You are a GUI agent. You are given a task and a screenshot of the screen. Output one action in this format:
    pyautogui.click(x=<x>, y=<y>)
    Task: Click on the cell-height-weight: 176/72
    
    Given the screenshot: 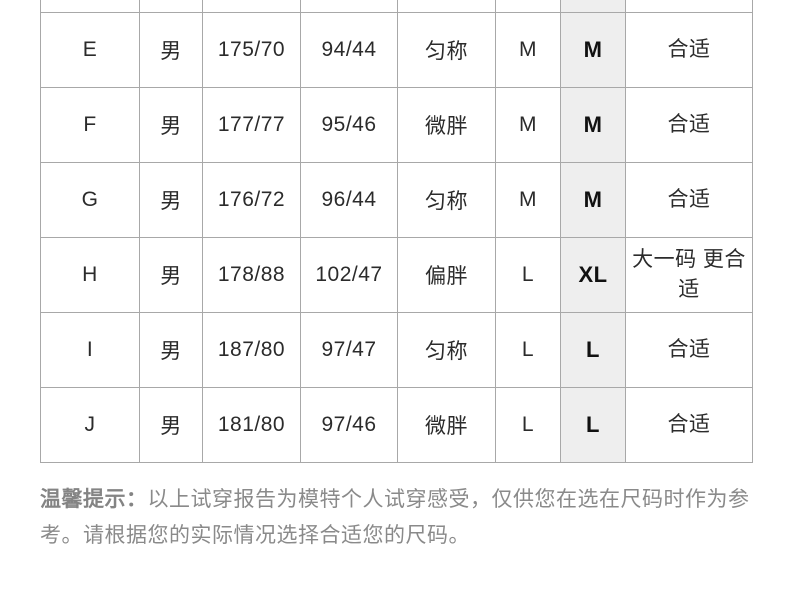 What is the action you would take?
    pyautogui.click(x=251, y=200)
    